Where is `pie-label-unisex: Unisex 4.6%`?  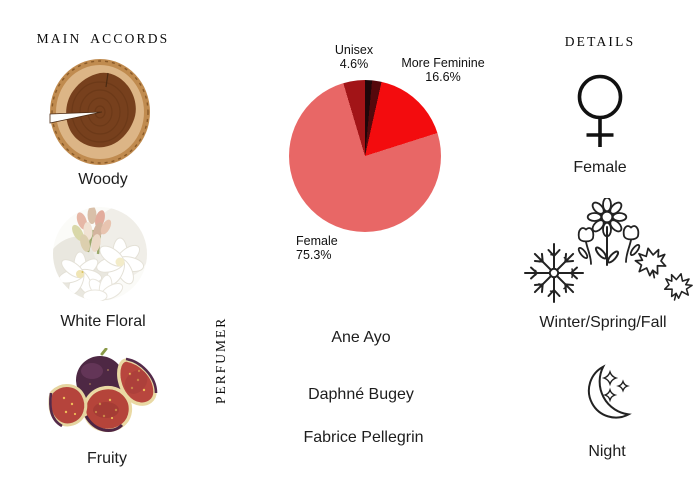 pie-label-unisex: Unisex 4.6% is located at coordinates (354, 57).